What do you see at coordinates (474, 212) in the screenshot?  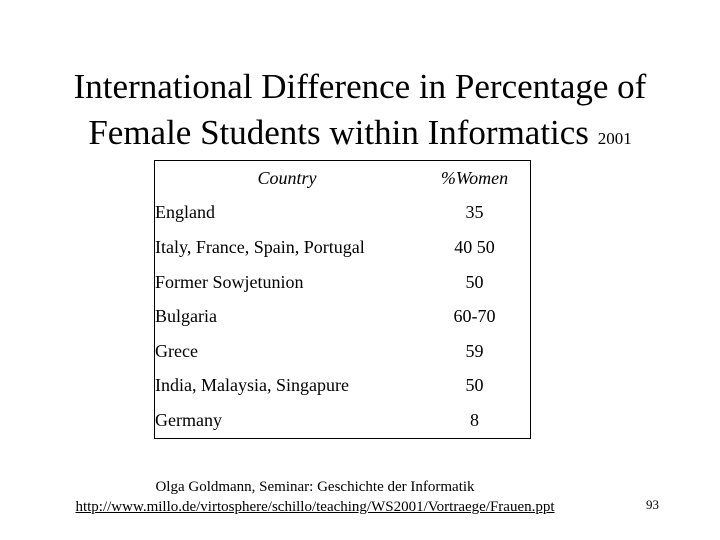 I see `percent-cell: 35` at bounding box center [474, 212].